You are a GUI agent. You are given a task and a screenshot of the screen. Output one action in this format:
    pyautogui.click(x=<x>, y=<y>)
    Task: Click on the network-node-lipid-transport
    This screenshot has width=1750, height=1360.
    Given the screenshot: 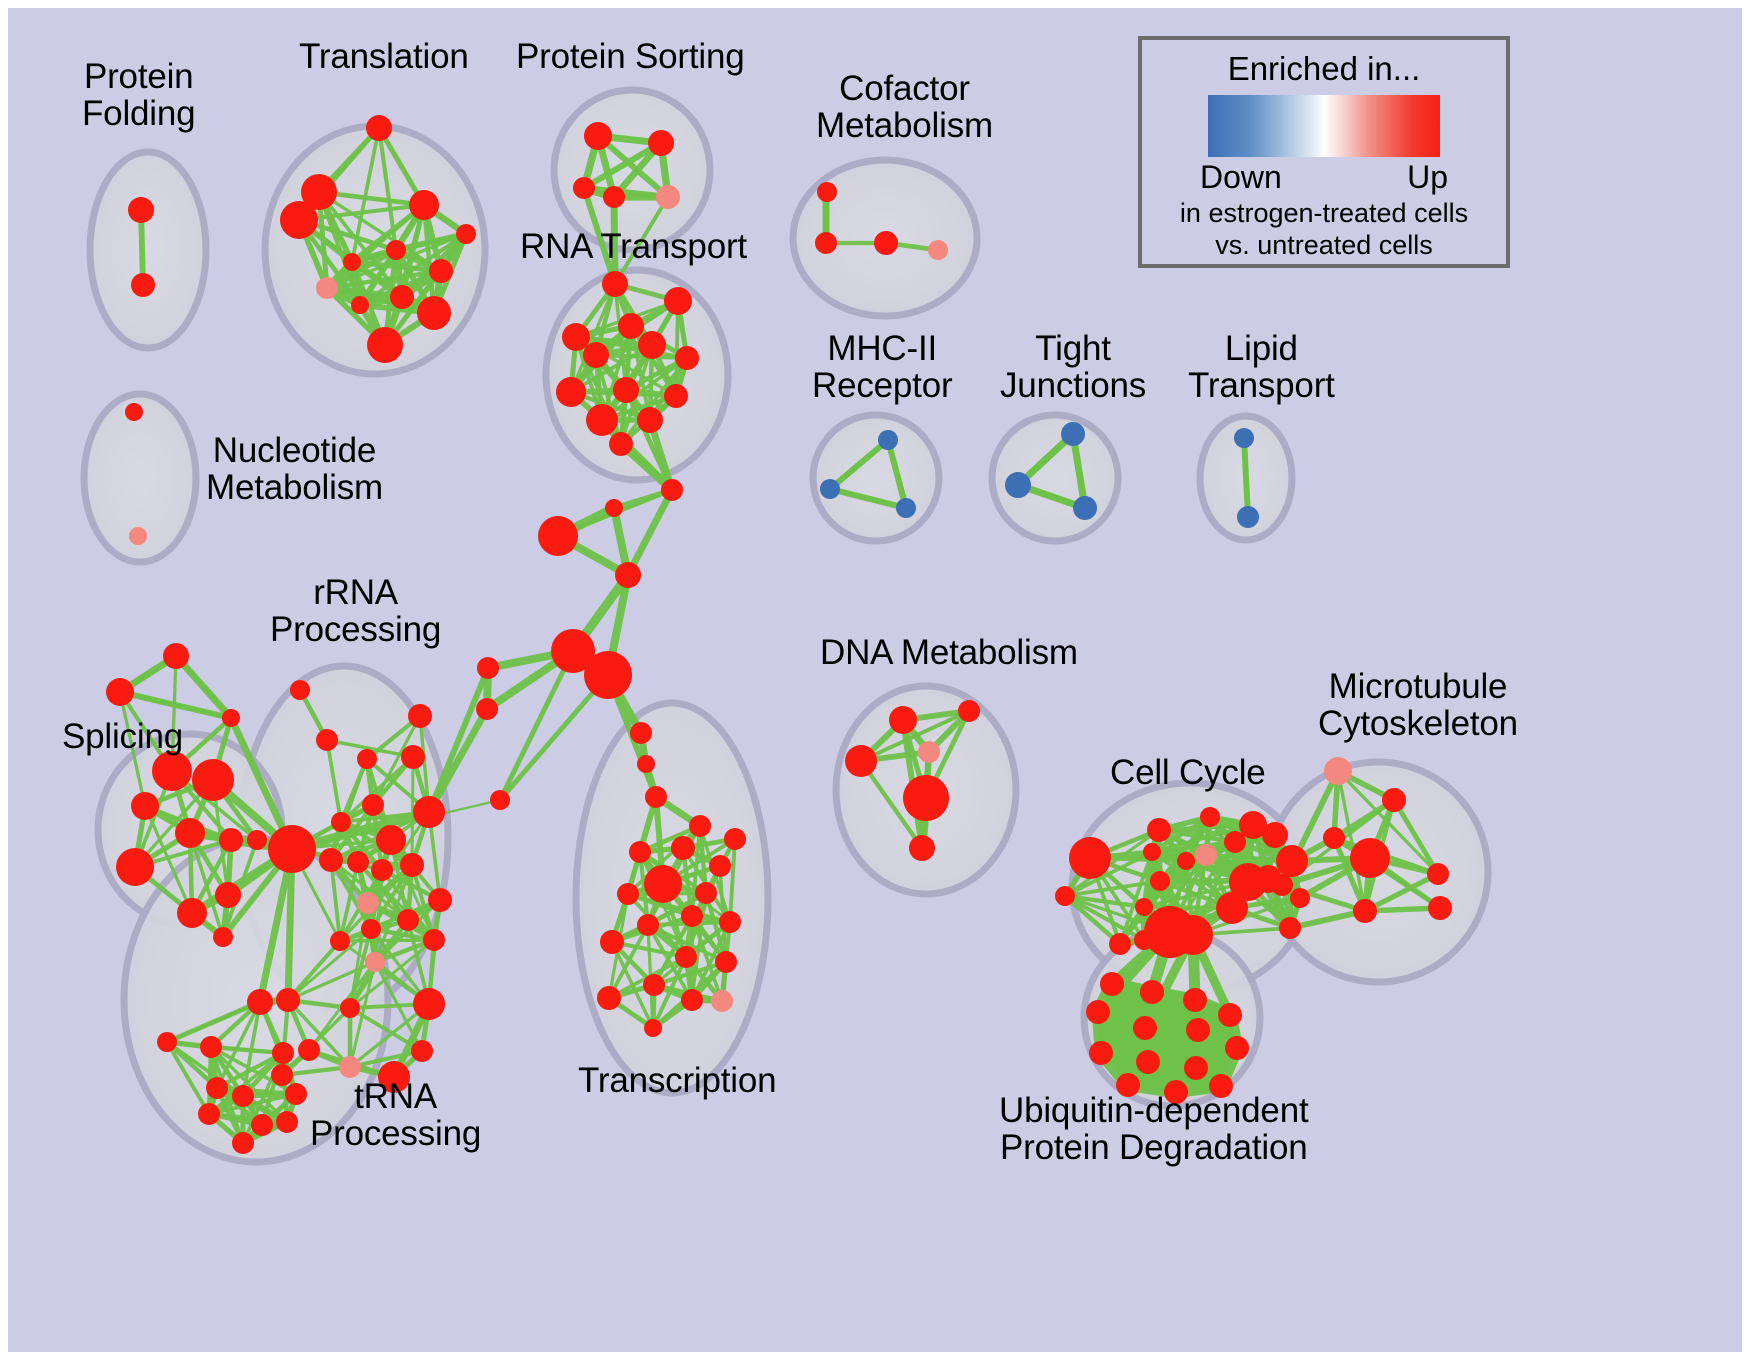 What is the action you would take?
    pyautogui.click(x=1248, y=517)
    